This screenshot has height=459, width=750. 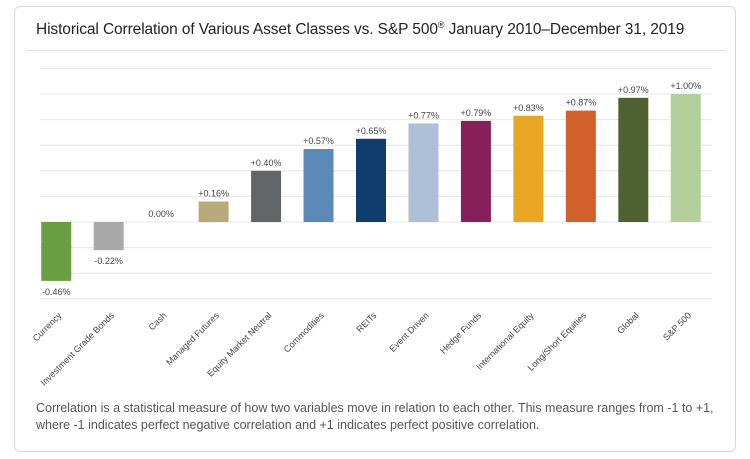 I want to click on data-label: -0.22%, so click(x=108, y=261).